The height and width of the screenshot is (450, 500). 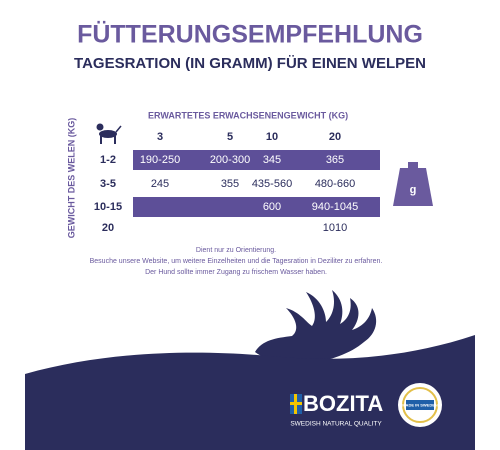 I want to click on brand: BOZITA, so click(x=343, y=403).